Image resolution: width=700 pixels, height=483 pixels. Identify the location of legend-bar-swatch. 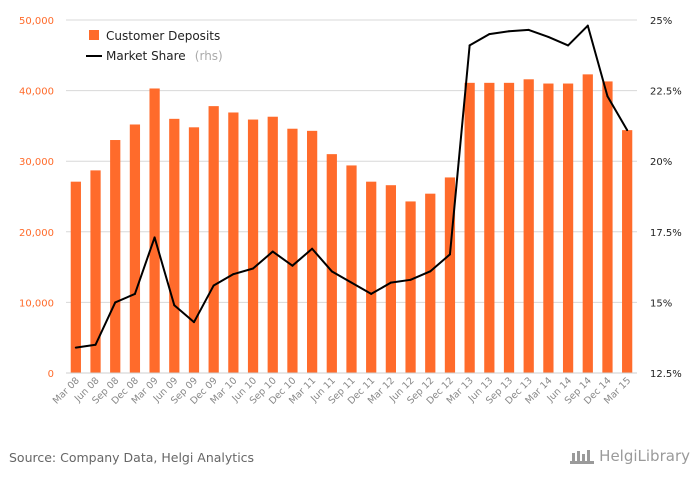
(94, 35).